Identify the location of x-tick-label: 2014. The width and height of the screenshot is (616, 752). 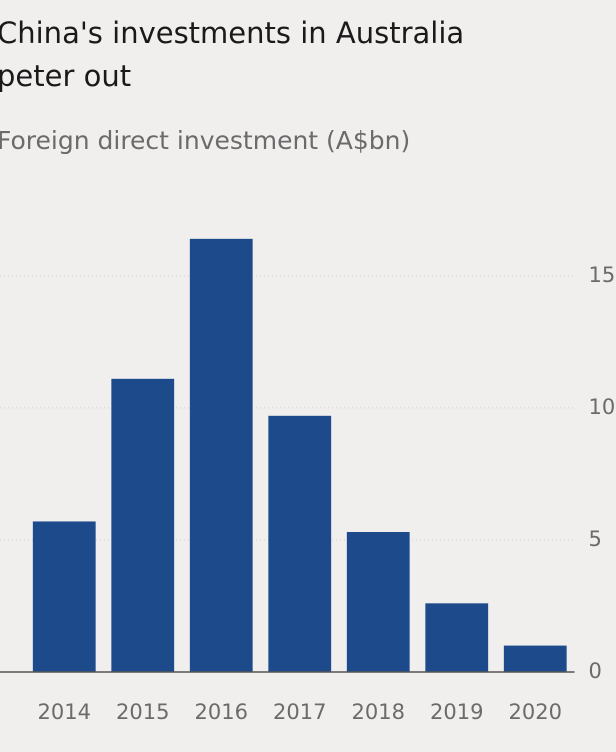
(64, 712).